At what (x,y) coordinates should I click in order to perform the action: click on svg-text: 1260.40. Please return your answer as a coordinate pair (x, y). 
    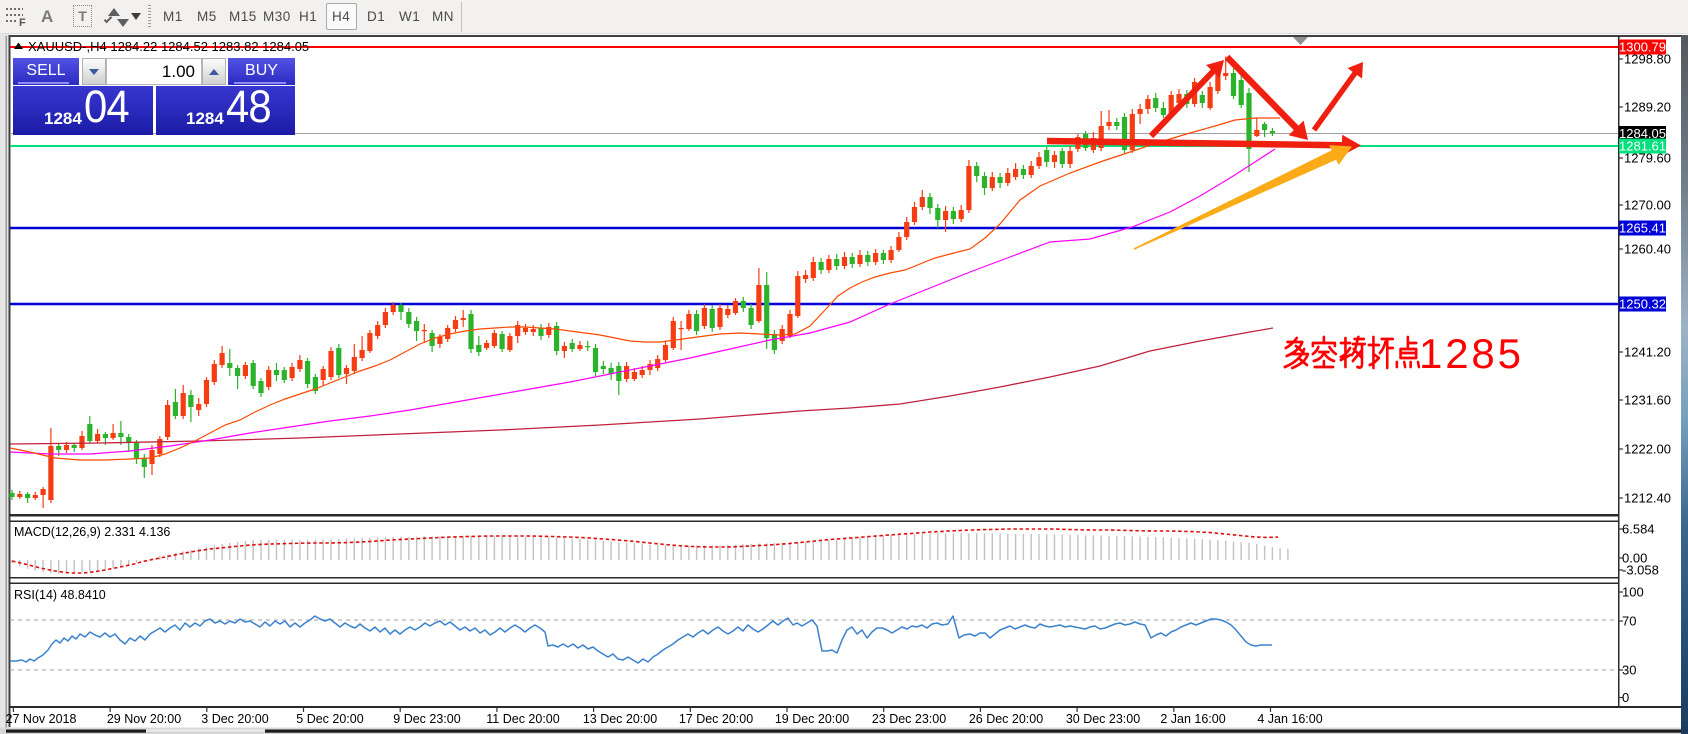
    Looking at the image, I should click on (1647, 249).